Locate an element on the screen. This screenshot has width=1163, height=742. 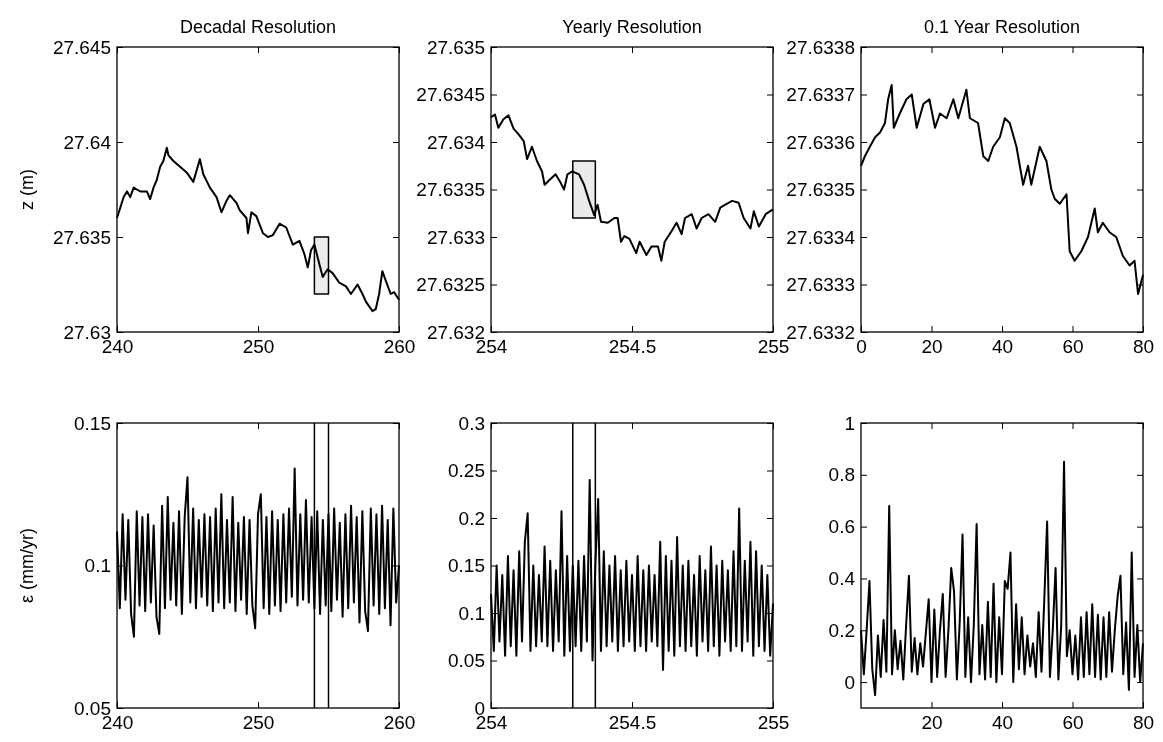
y-tick-label: 27.64 is located at coordinates (87, 142).